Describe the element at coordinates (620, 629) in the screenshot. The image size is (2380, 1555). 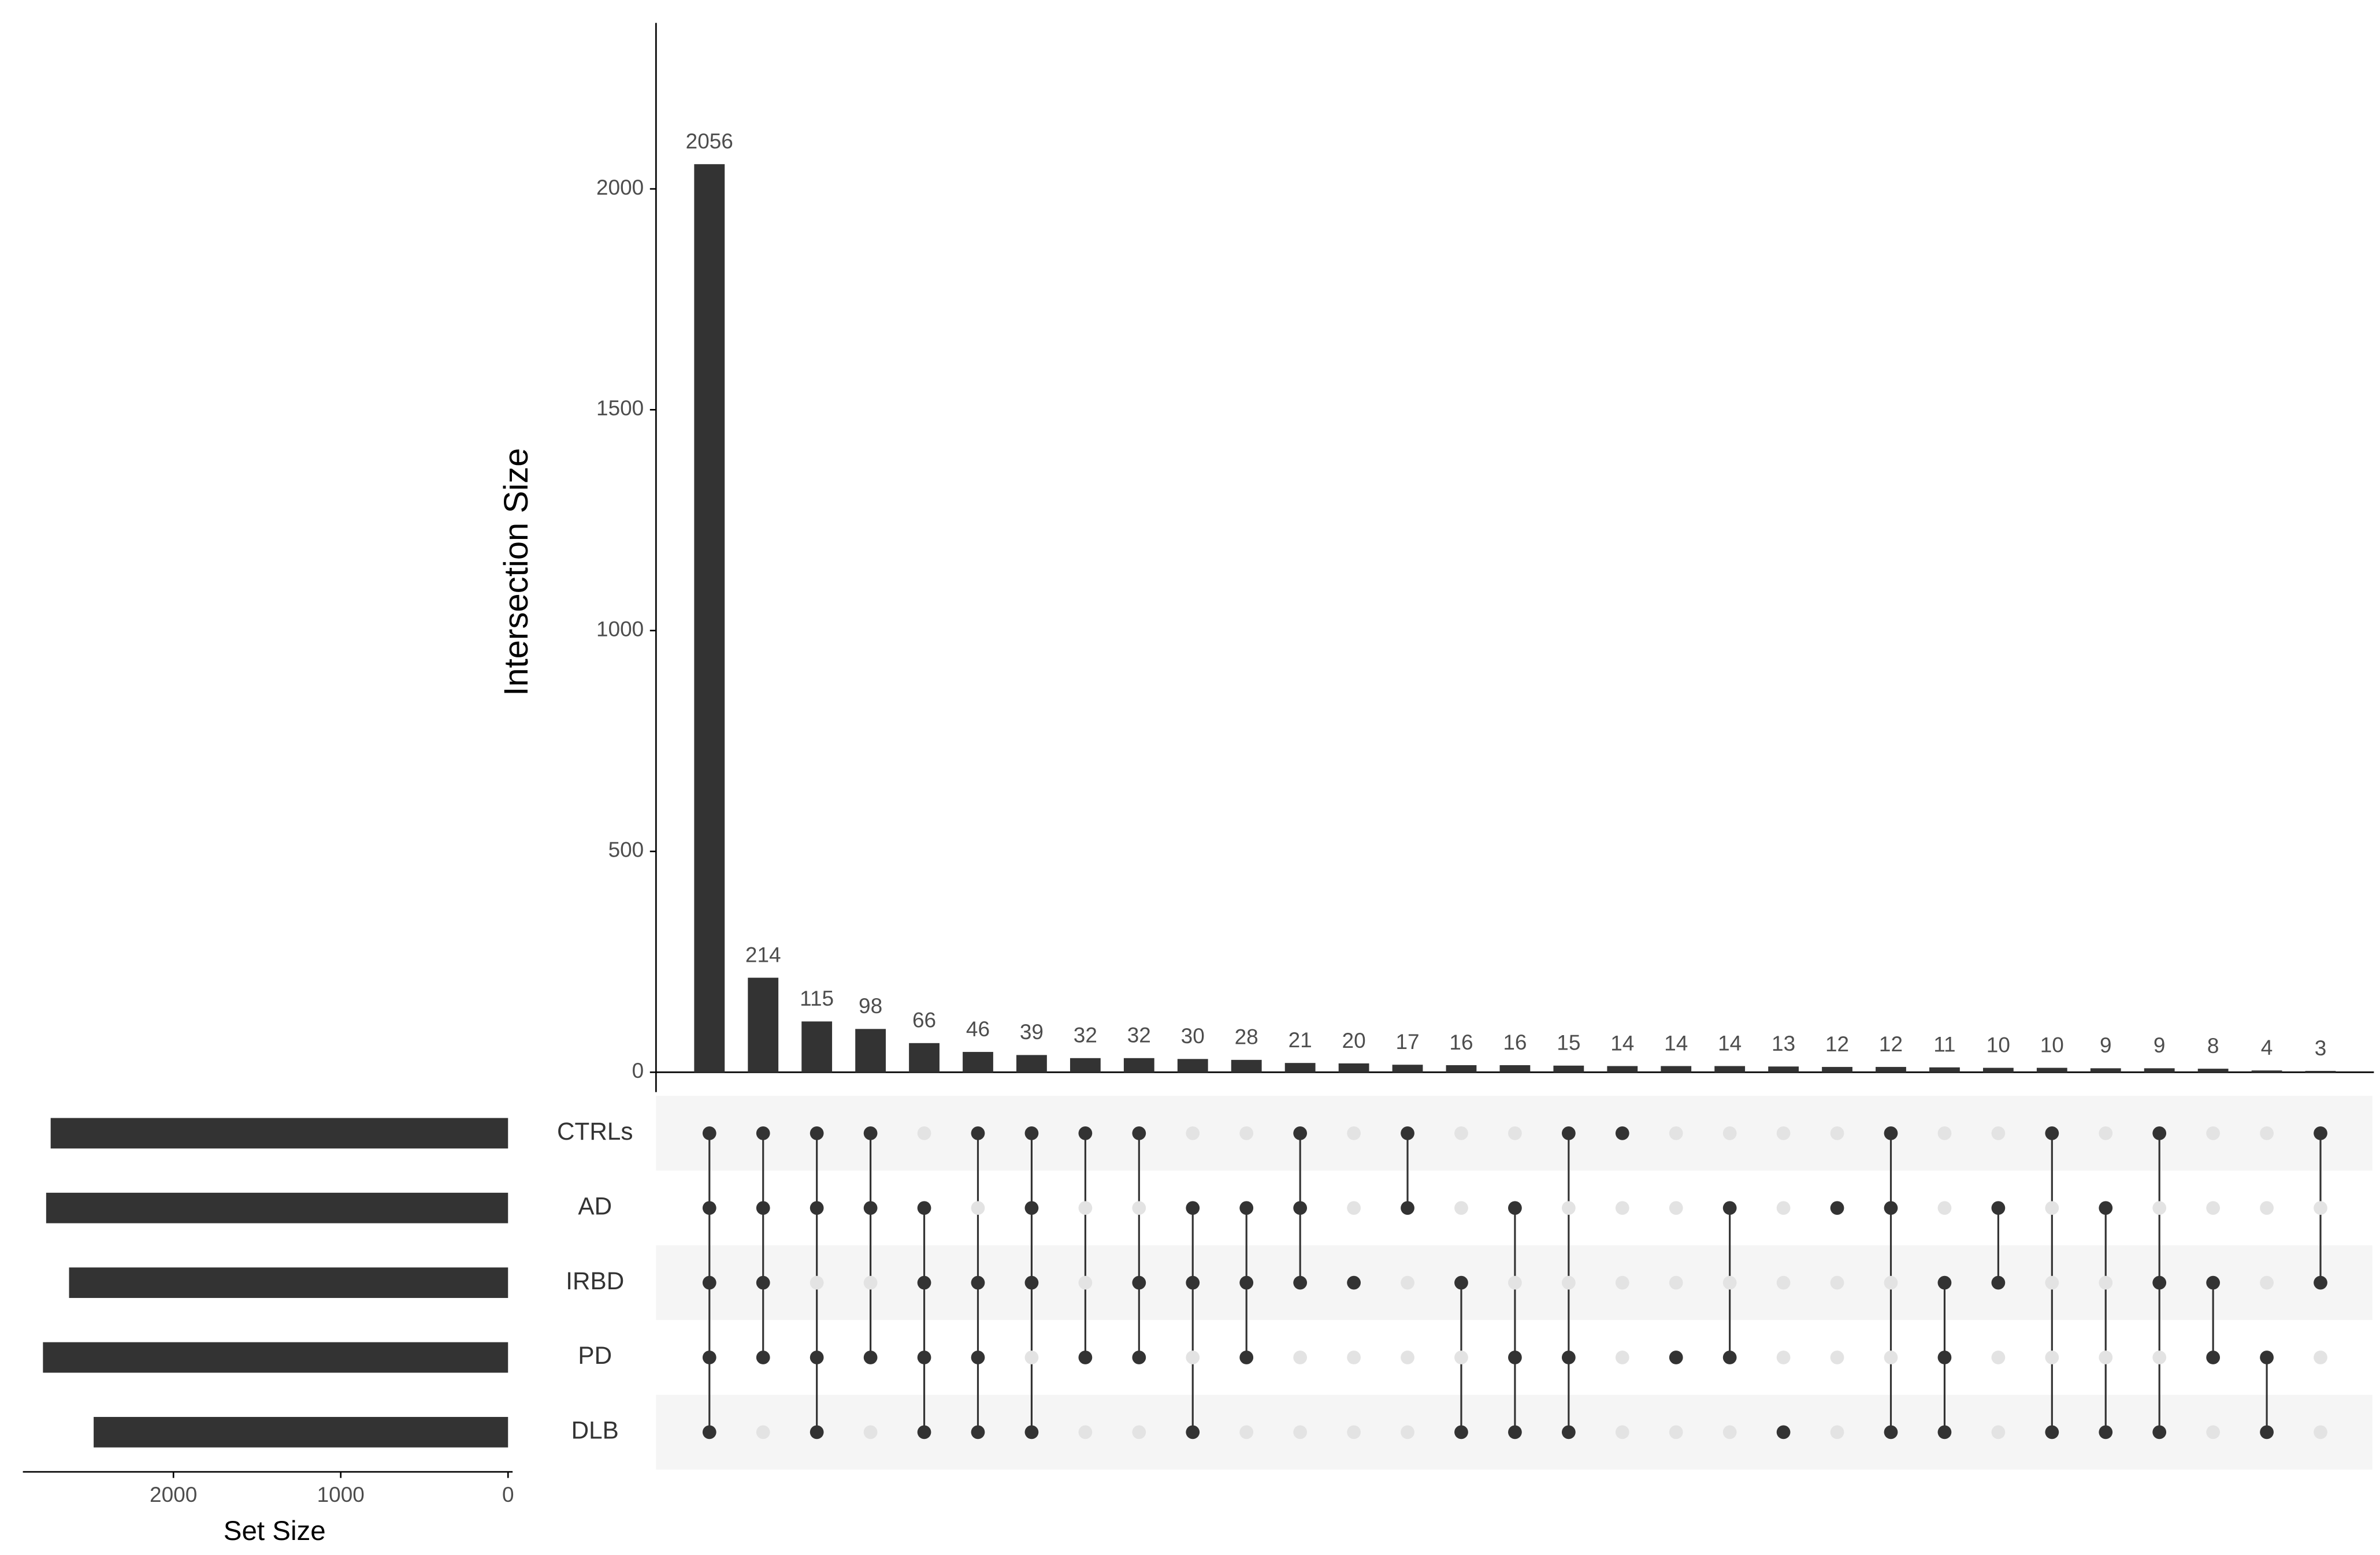
I see `y-tick-label: 1000` at that location.